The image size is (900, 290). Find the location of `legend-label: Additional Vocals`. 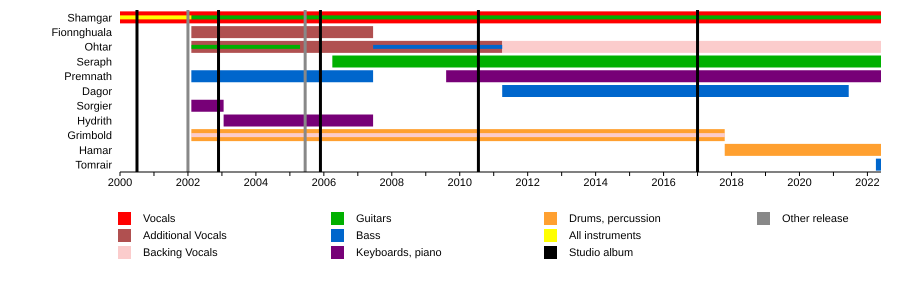

legend-label: Additional Vocals is located at coordinates (185, 236).